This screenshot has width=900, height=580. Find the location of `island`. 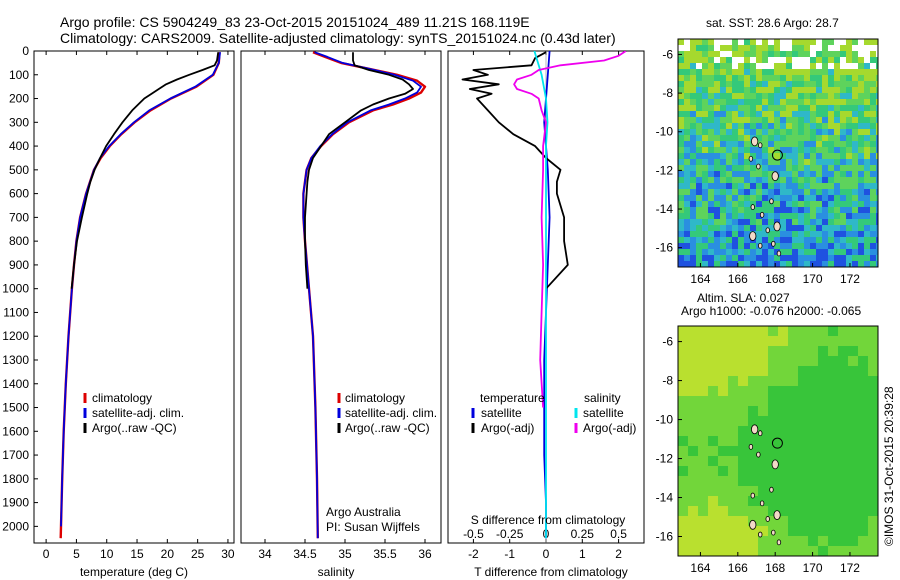

island is located at coordinates (777, 515).